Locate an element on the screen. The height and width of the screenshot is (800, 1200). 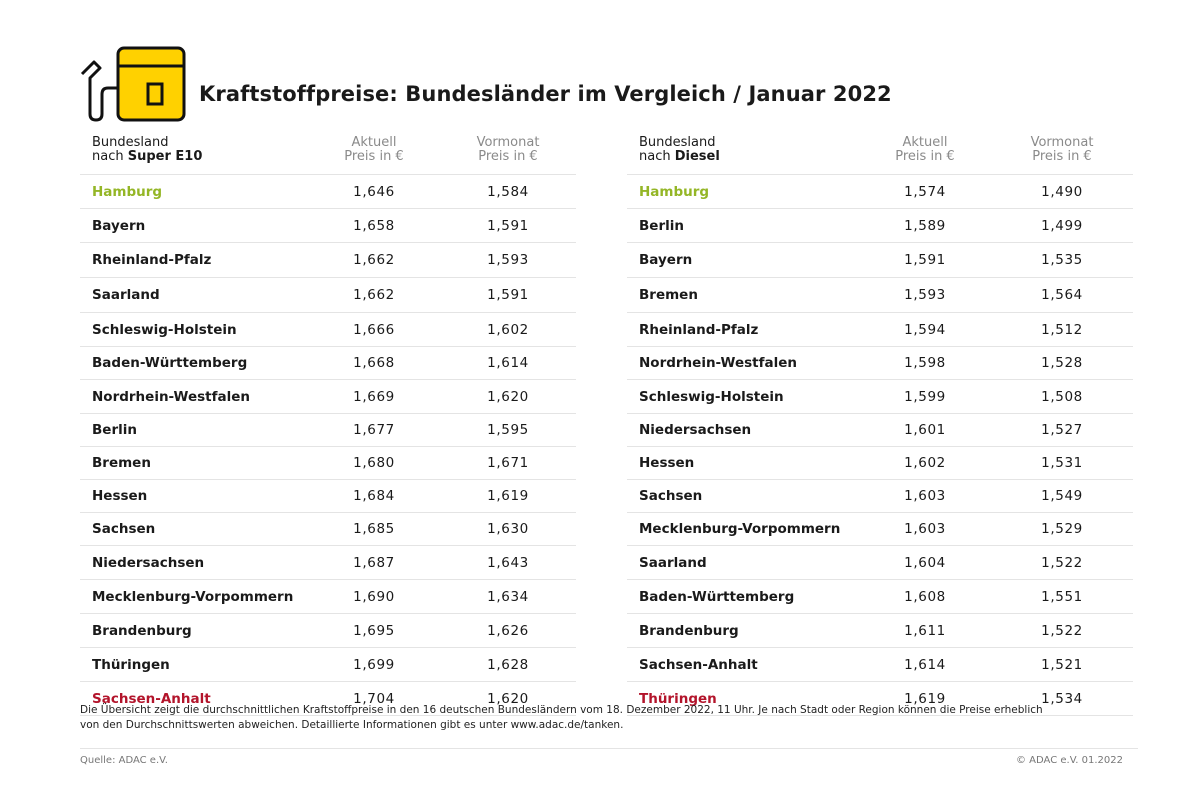
state-name: Sachsen is located at coordinates (671, 496).